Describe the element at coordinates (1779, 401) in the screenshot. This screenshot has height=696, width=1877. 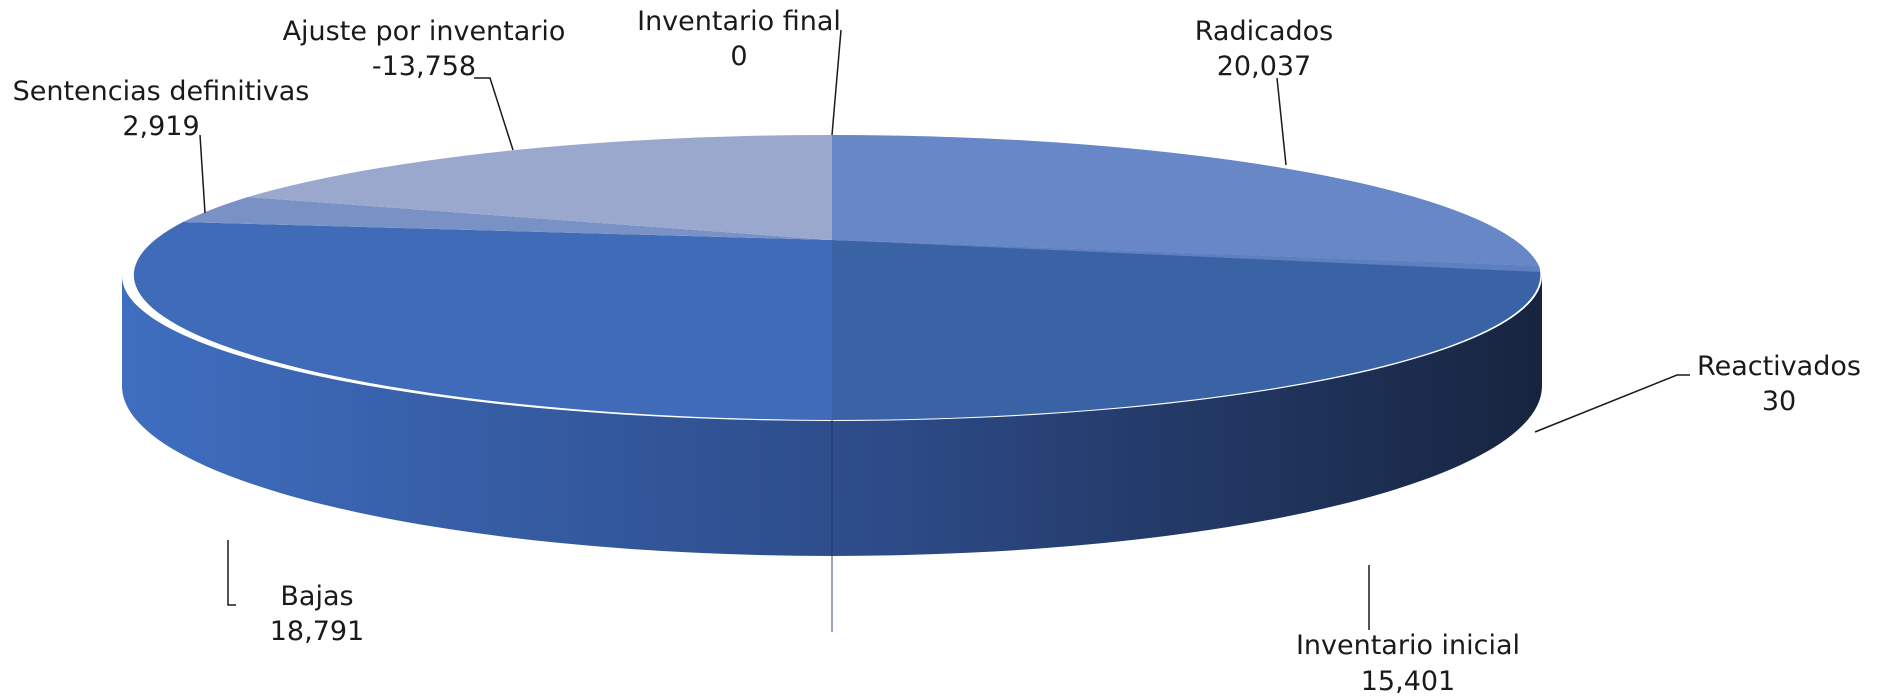
I see `label-reactivados-value: 30` at that location.